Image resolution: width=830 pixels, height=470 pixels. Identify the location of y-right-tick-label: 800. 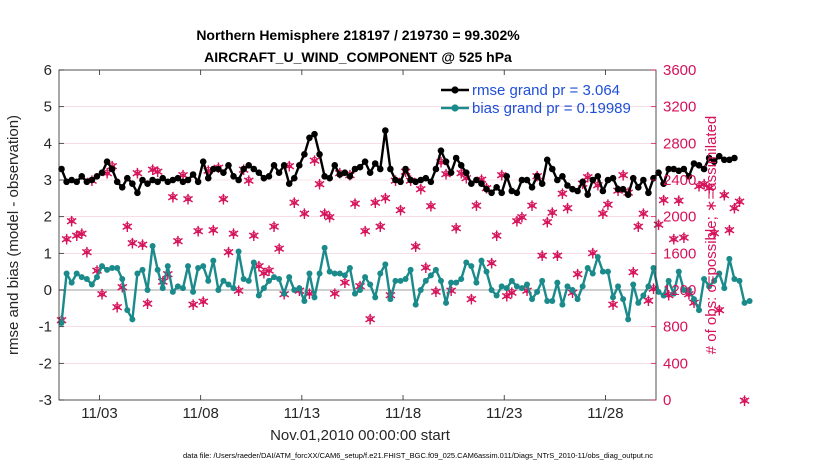
(675, 327).